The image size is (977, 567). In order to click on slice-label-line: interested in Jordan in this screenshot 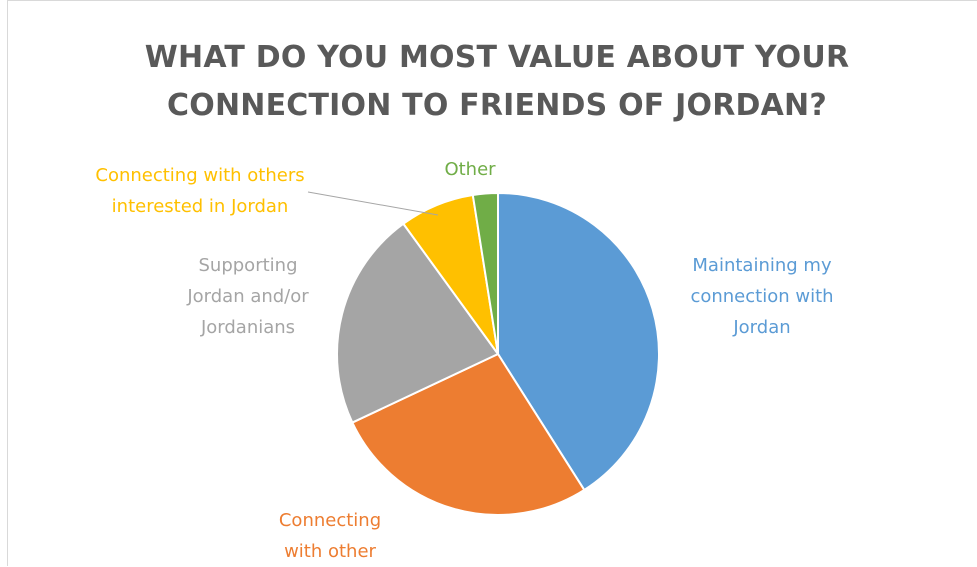, I will do `click(200, 206)`.